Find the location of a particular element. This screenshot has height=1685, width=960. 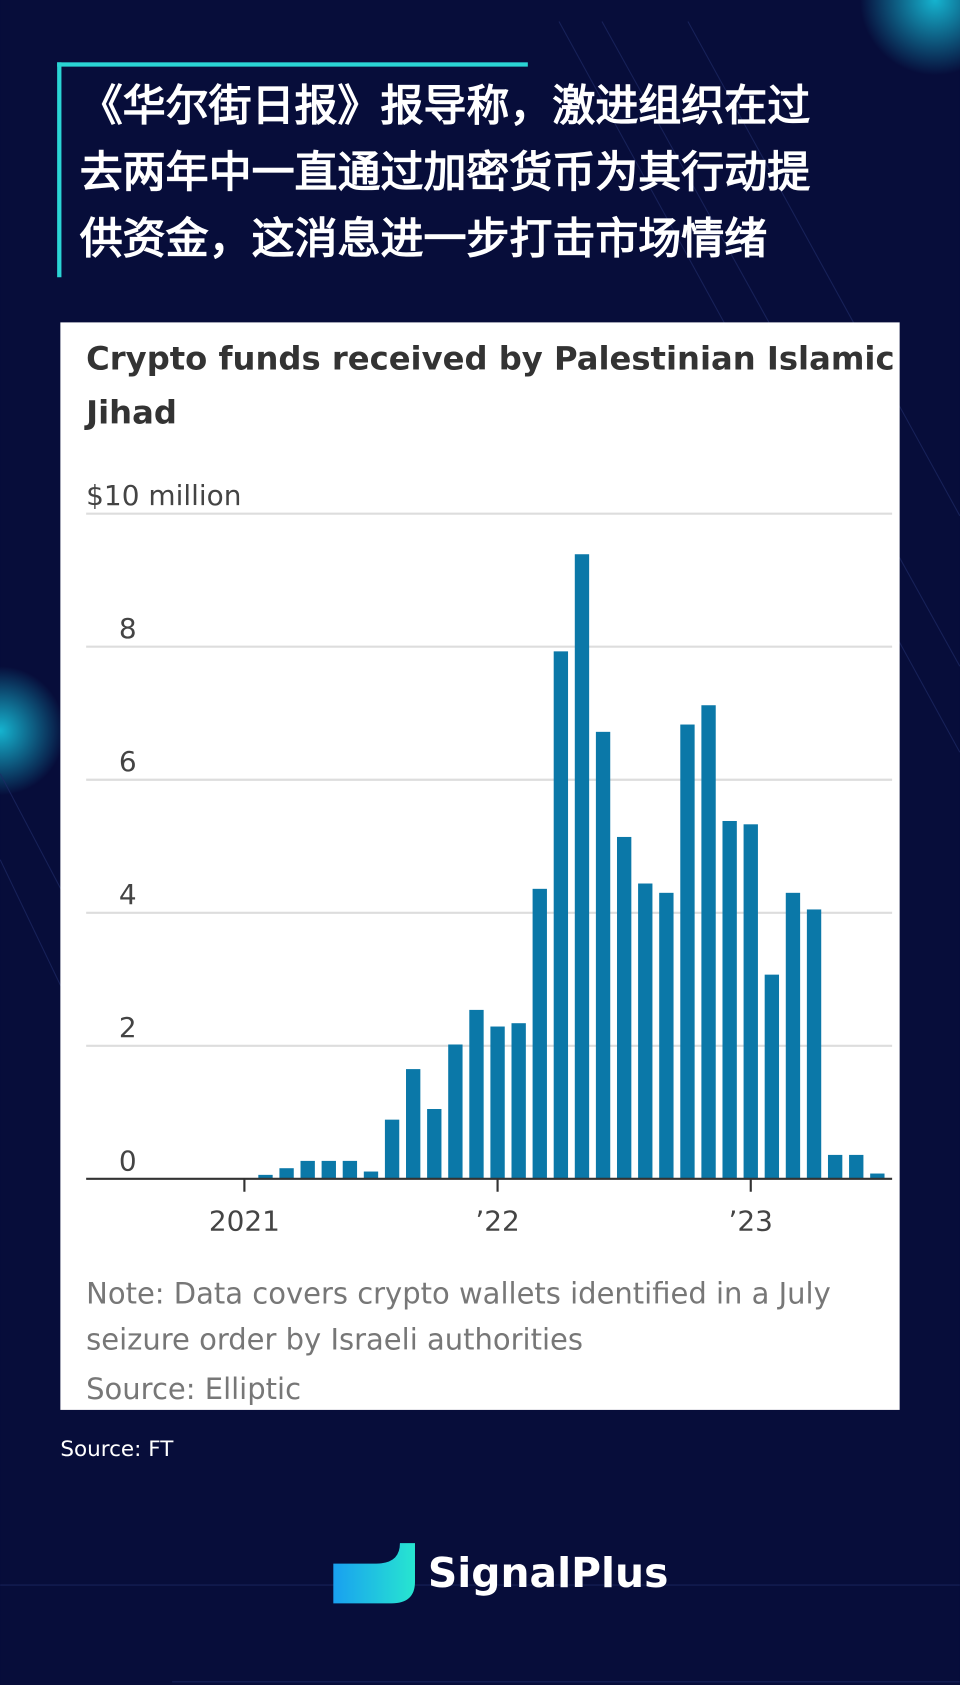

footer-source: Source: FT is located at coordinates (117, 1449).